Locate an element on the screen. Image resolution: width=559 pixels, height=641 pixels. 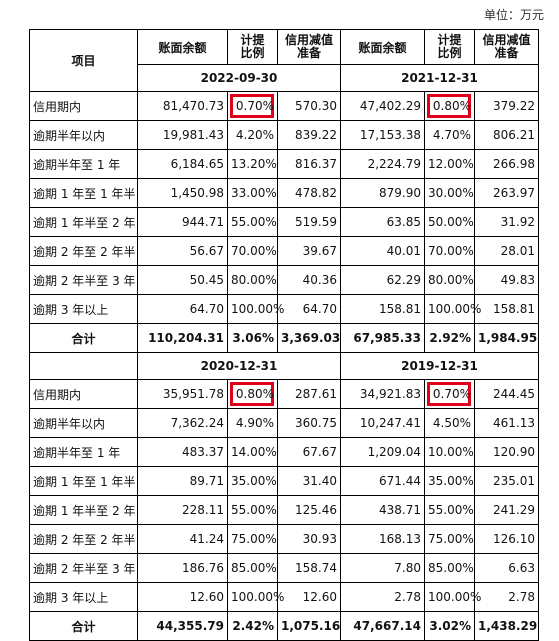
row-label: 信用期内 is located at coordinates (83, 394).